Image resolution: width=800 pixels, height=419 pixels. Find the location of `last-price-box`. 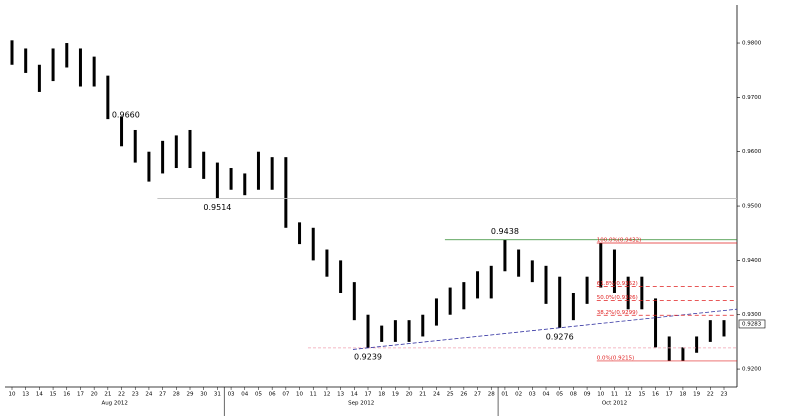

last-price-box is located at coordinates (752, 324).